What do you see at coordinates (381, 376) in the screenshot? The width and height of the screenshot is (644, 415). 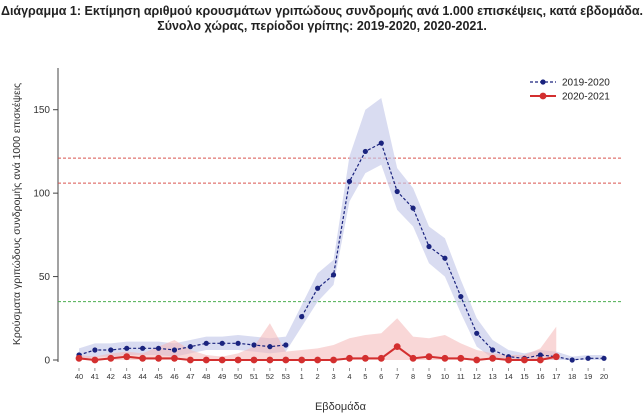 I see `x-tick-label: 6` at bounding box center [381, 376].